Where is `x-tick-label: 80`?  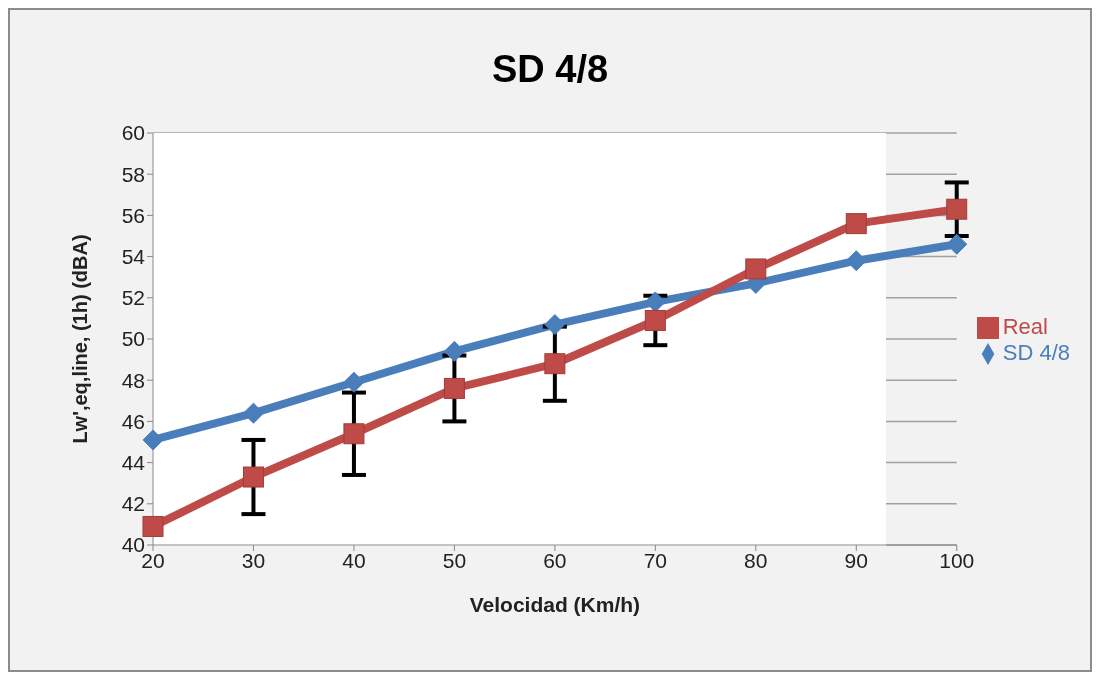
x-tick-label: 80 is located at coordinates (756, 560).